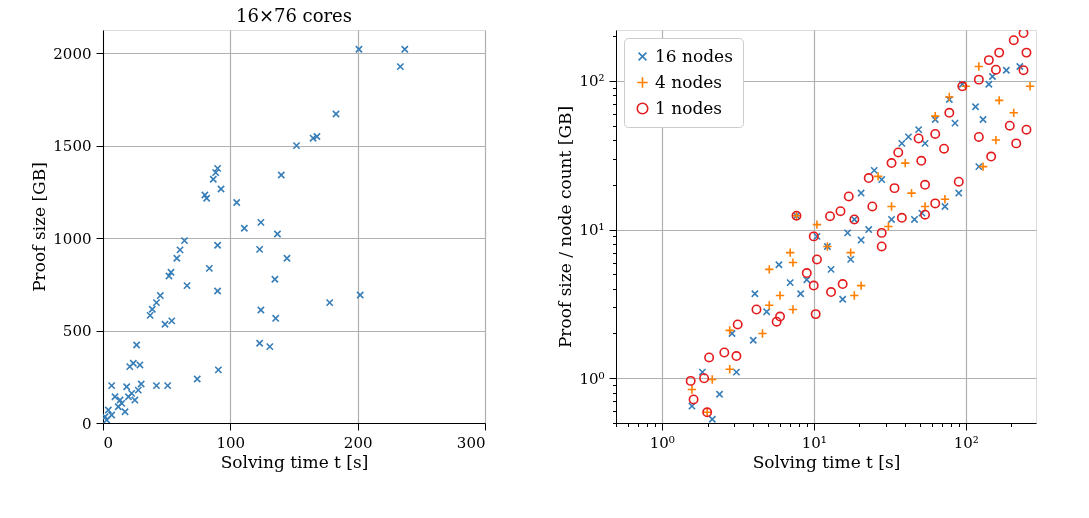 Image resolution: width=1089 pixels, height=518 pixels. Describe the element at coordinates (358, 442) in the screenshot. I see `x-tick-label: 200` at that location.